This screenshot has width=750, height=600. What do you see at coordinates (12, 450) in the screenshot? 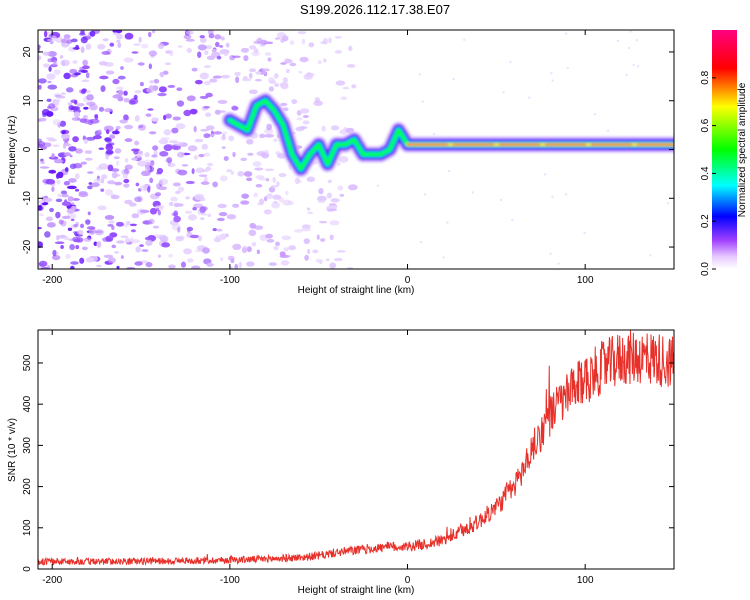
I see `snr-y-label: SNR (10 * v/v)` at bounding box center [12, 450].